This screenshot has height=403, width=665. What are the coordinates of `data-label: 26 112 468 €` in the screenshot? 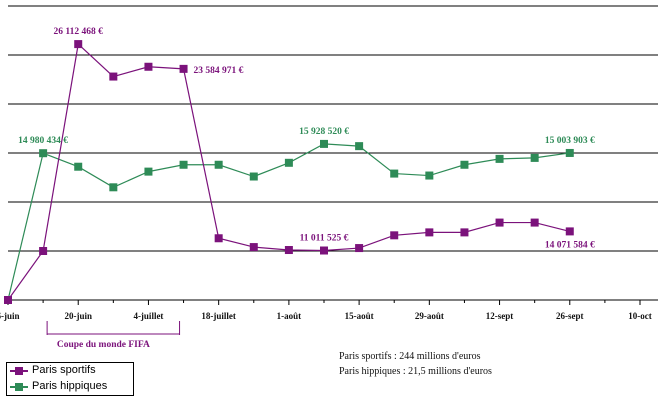 It's located at (79, 32).